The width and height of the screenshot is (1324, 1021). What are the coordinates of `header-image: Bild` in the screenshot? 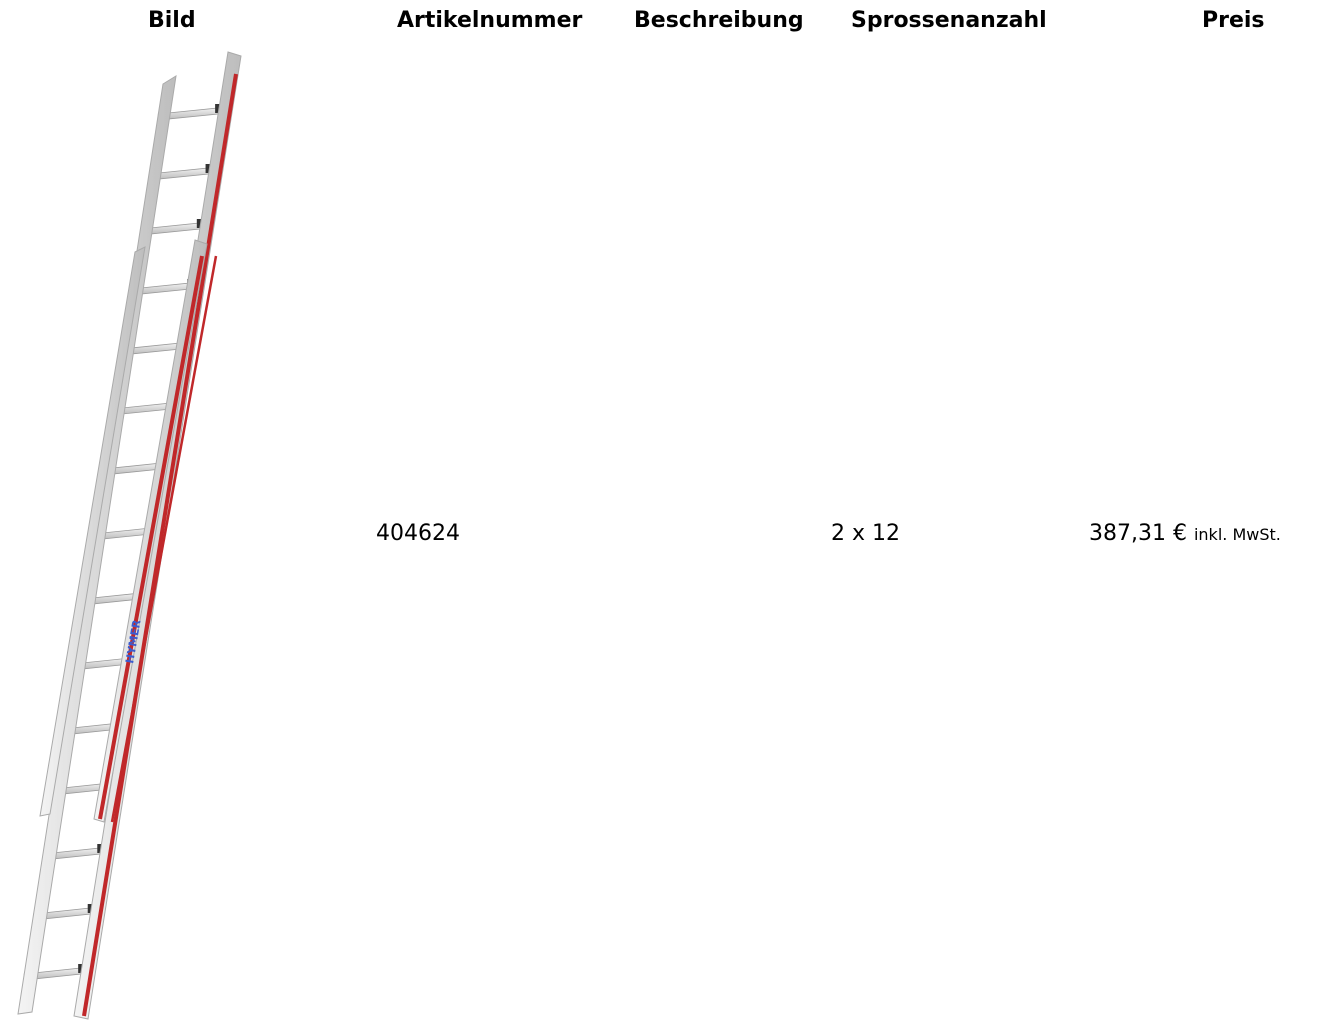 It's located at (172, 20).